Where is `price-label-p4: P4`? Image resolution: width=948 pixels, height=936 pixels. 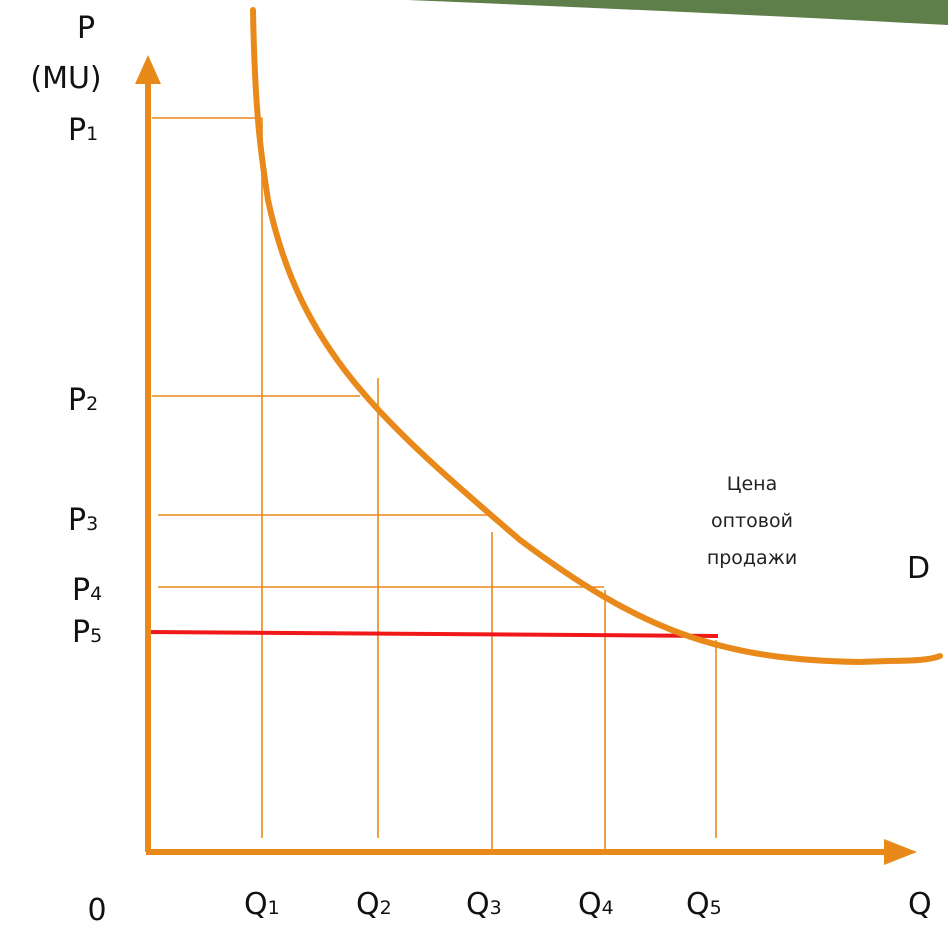 price-label-p4: P4 is located at coordinates (87, 590).